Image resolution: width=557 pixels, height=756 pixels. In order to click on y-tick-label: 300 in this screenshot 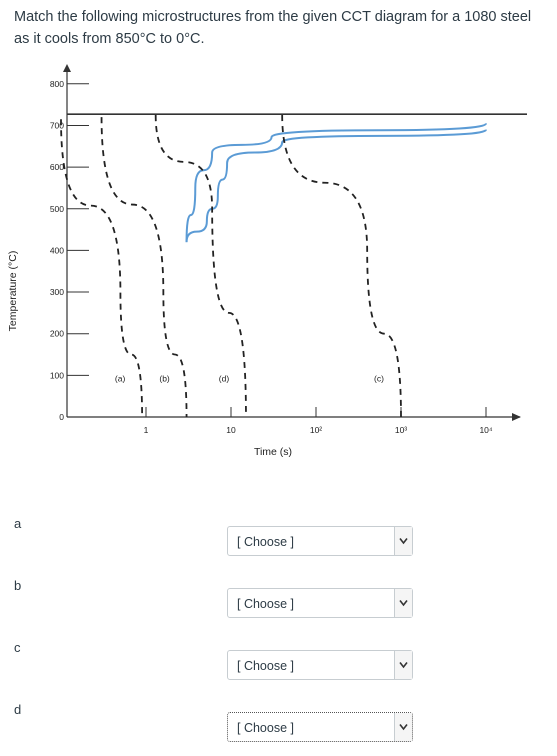, I will do `click(57, 292)`.